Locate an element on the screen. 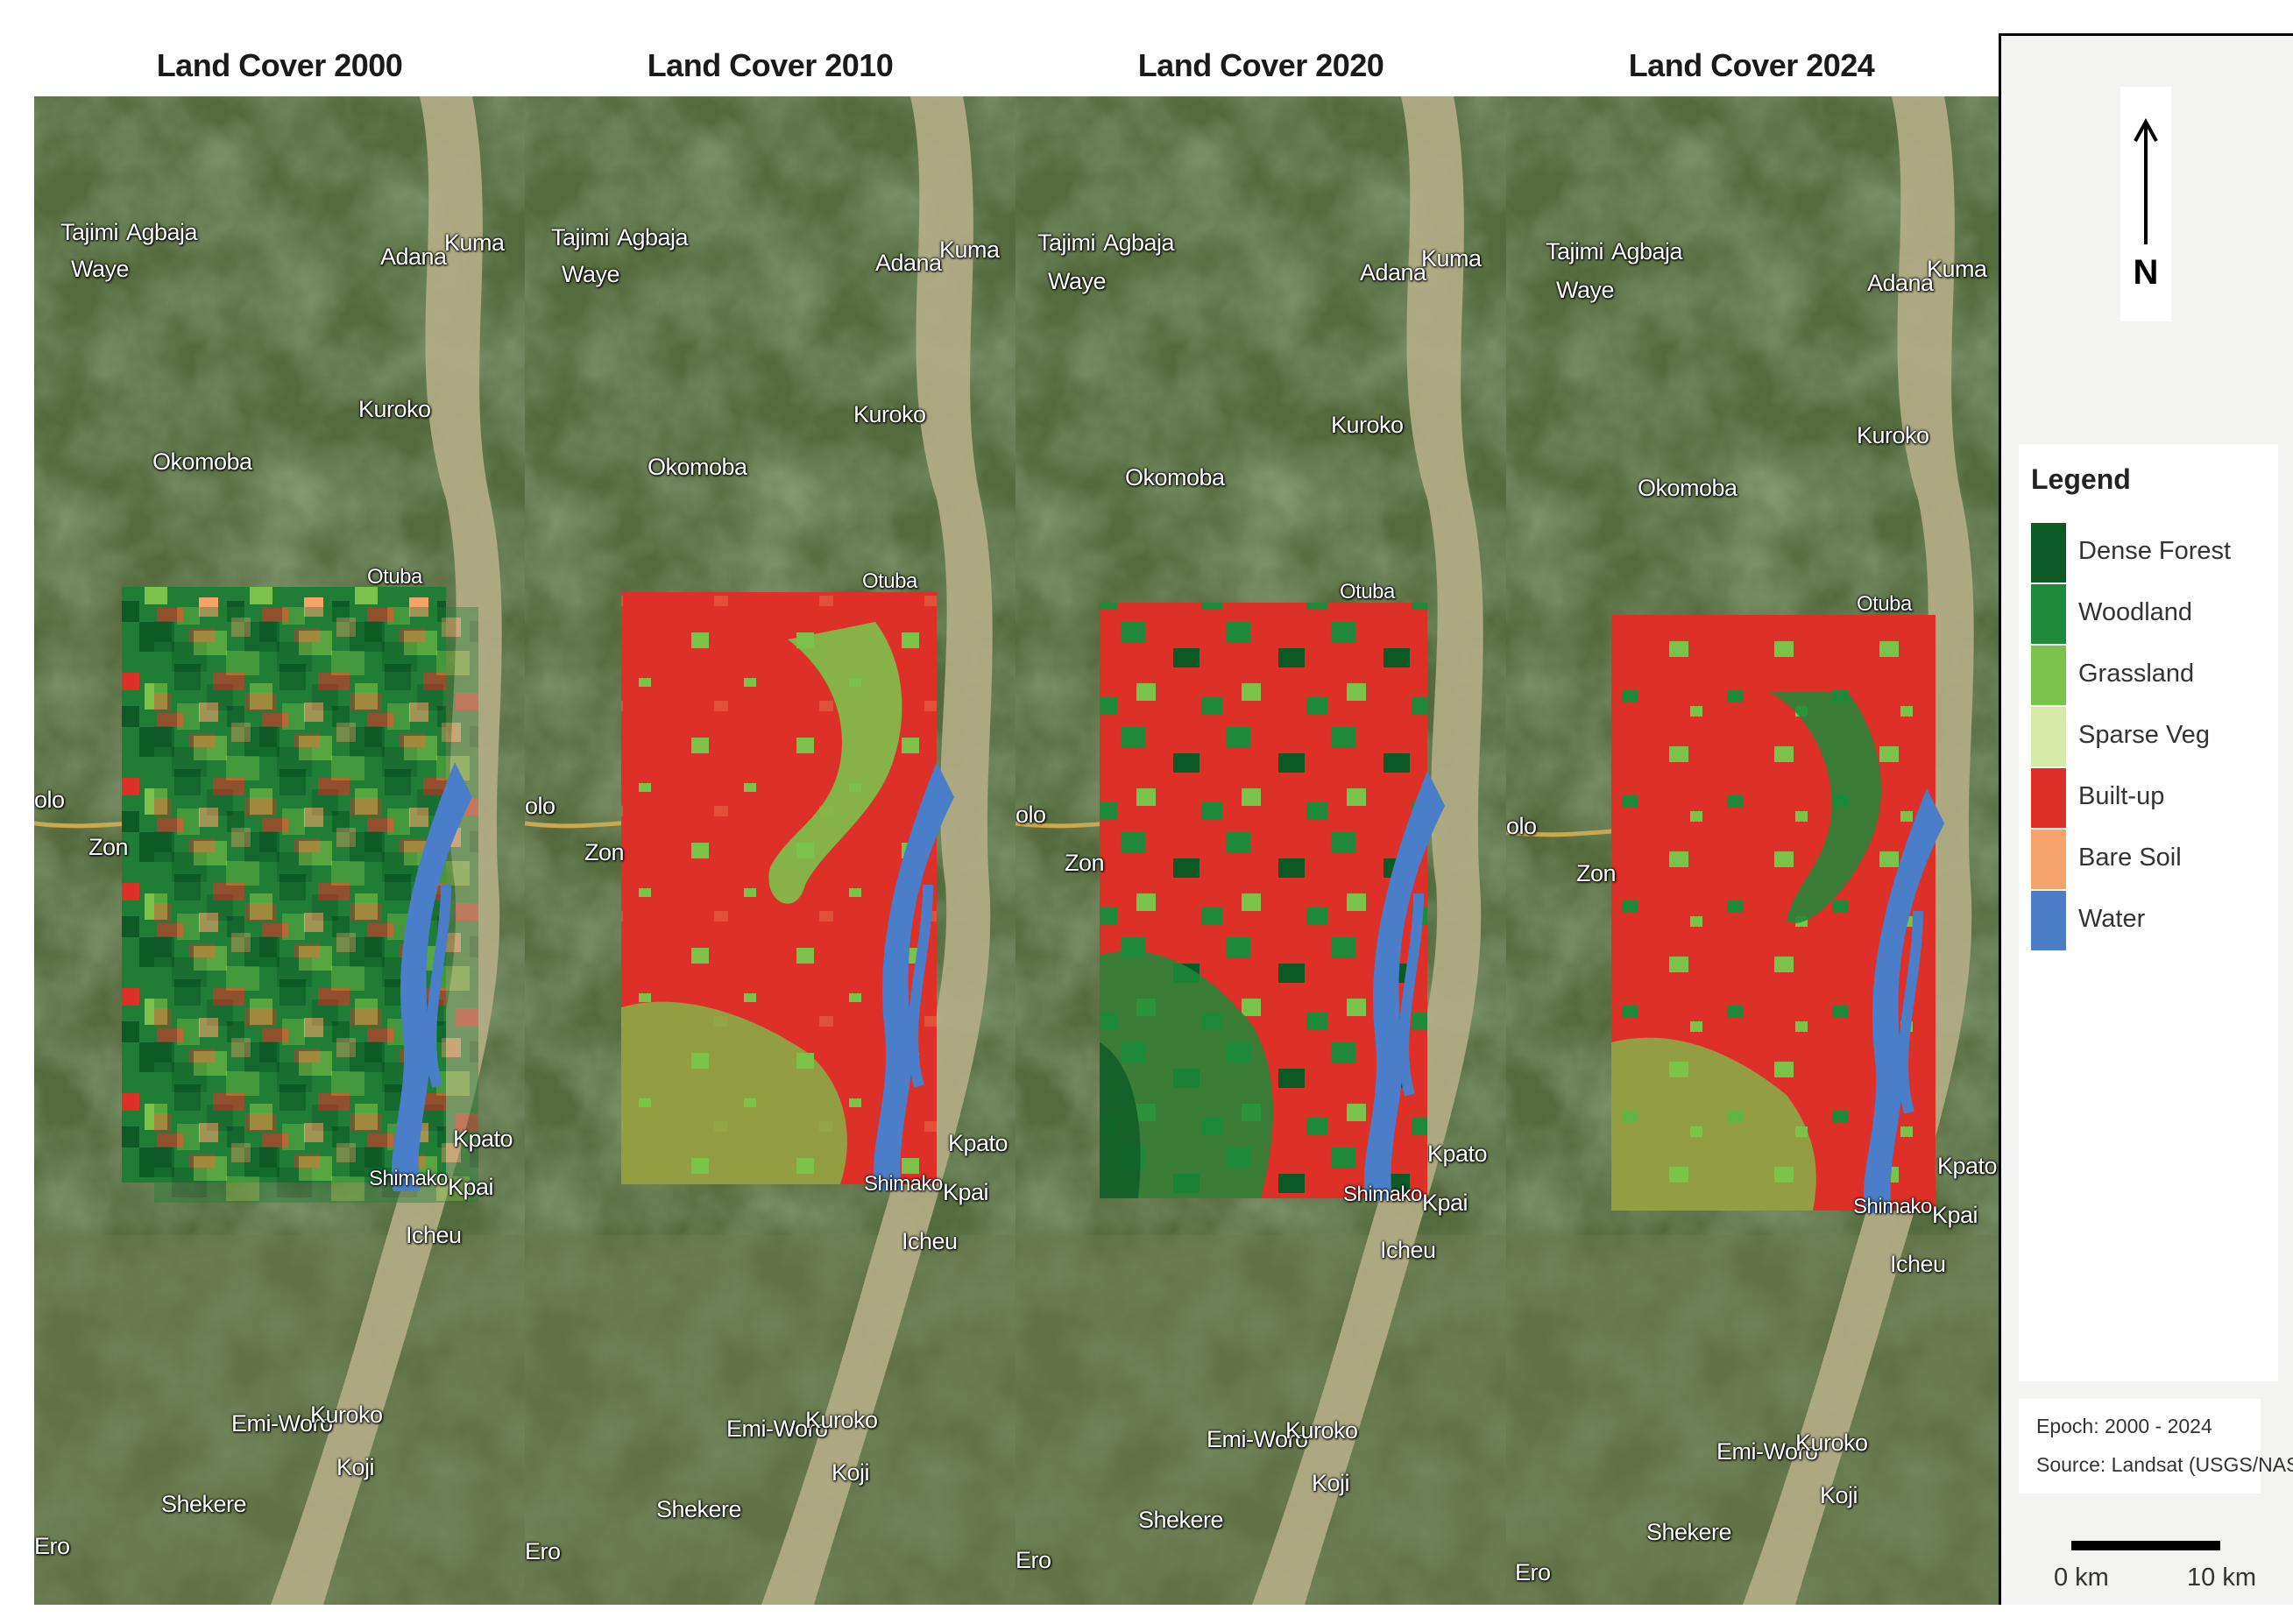 This screenshot has height=1624, width=2293. legend-title: Legend is located at coordinates (2081, 479).